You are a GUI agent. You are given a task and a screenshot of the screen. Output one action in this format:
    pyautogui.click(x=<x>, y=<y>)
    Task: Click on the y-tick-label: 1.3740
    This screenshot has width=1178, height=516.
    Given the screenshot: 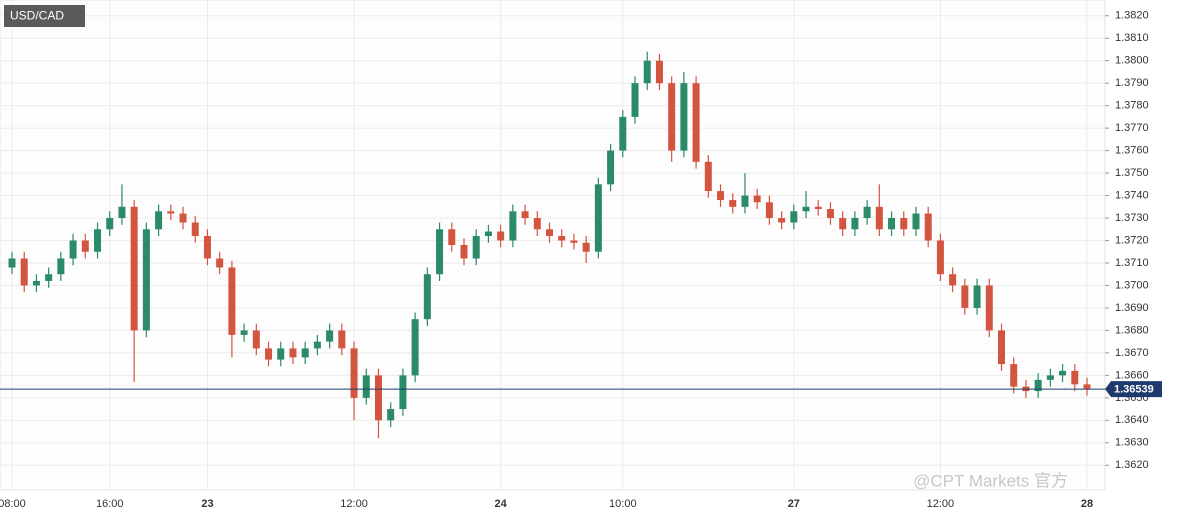 What is the action you would take?
    pyautogui.click(x=1132, y=195)
    